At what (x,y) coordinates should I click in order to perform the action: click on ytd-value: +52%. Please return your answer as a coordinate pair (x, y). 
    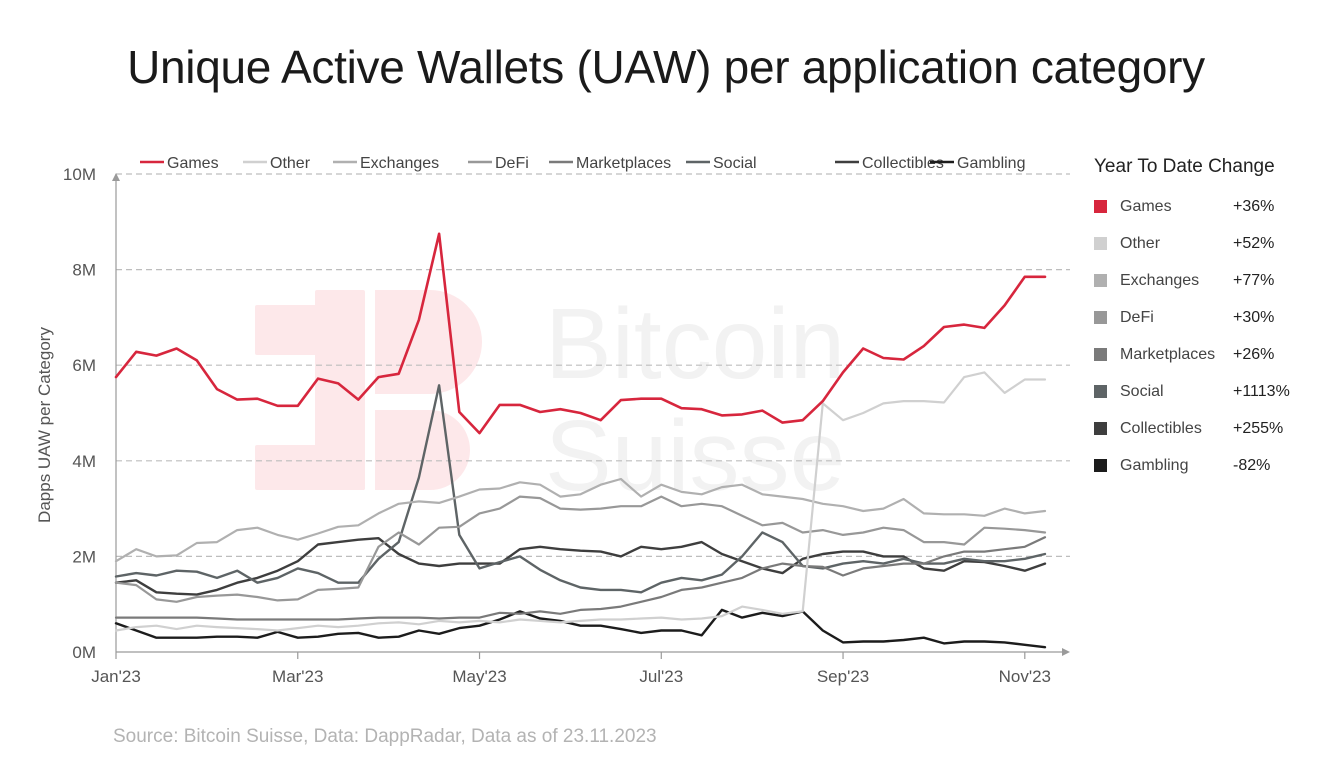
    Looking at the image, I should click on (1254, 243).